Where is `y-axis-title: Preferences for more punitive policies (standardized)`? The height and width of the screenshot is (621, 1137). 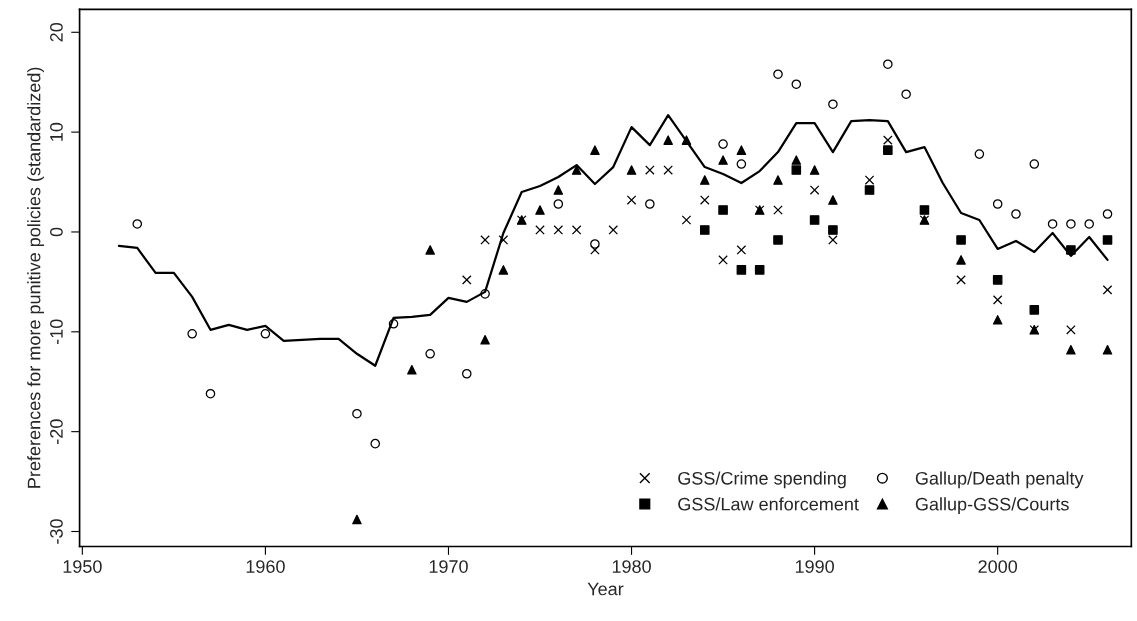
y-axis-title: Preferences for more punitive policies (standardized) is located at coordinates (36, 277).